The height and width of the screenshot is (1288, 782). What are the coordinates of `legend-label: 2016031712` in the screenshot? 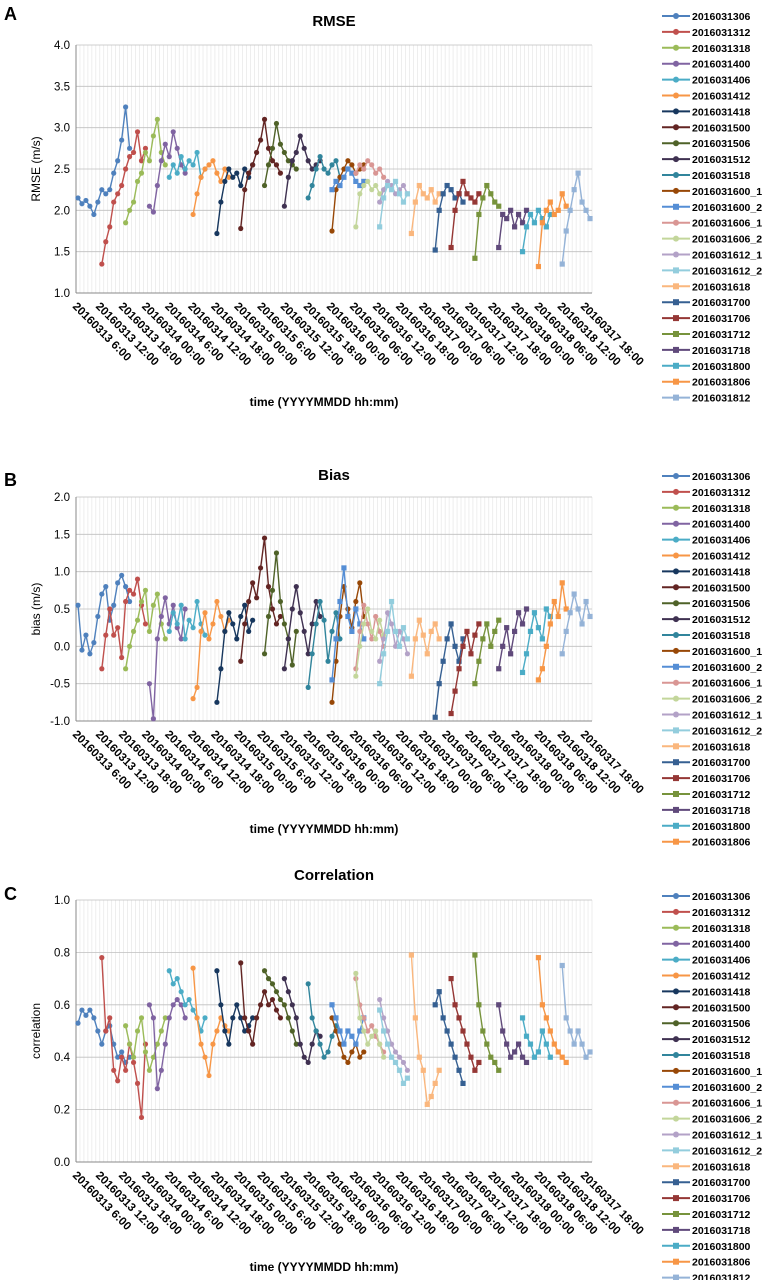 It's located at (721, 335).